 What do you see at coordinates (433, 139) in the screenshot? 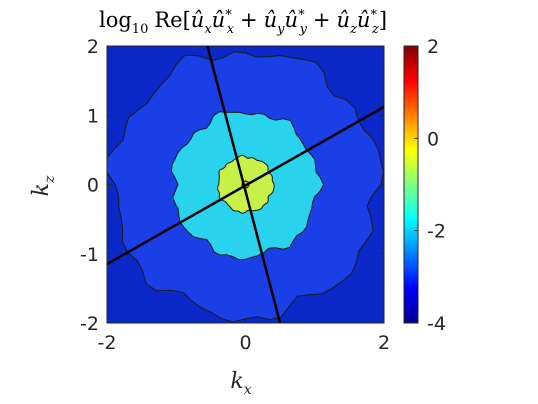
I see `colorbar-tick-label: 0` at bounding box center [433, 139].